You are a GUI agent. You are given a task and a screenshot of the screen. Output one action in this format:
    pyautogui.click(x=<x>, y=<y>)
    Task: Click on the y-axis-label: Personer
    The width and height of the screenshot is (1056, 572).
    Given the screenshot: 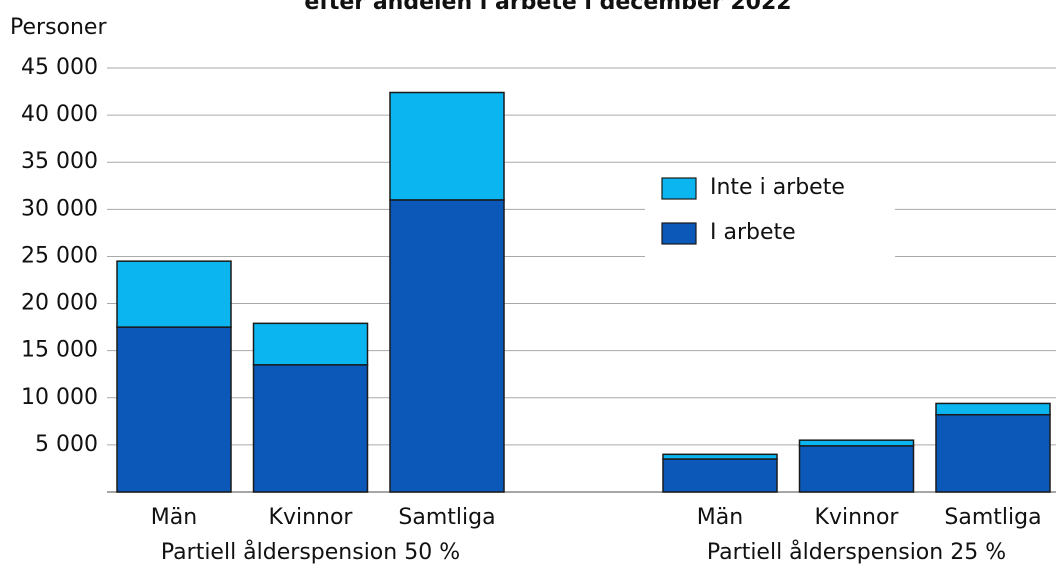 What is the action you would take?
    pyautogui.click(x=58, y=27)
    